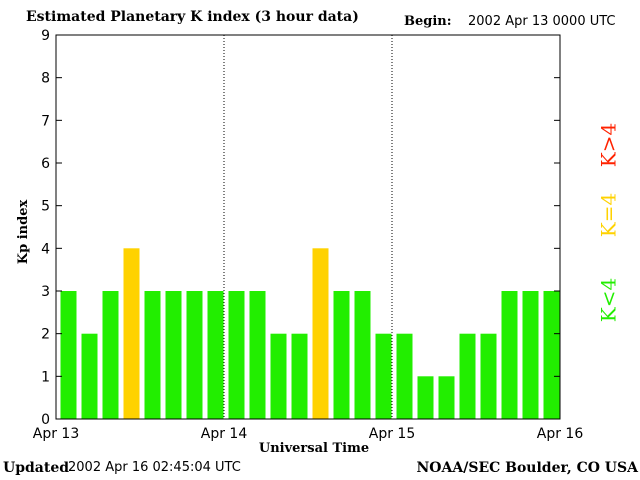 Image resolution: width=640 pixels, height=480 pixels. I want to click on y-tick-label: 6, so click(45, 164).